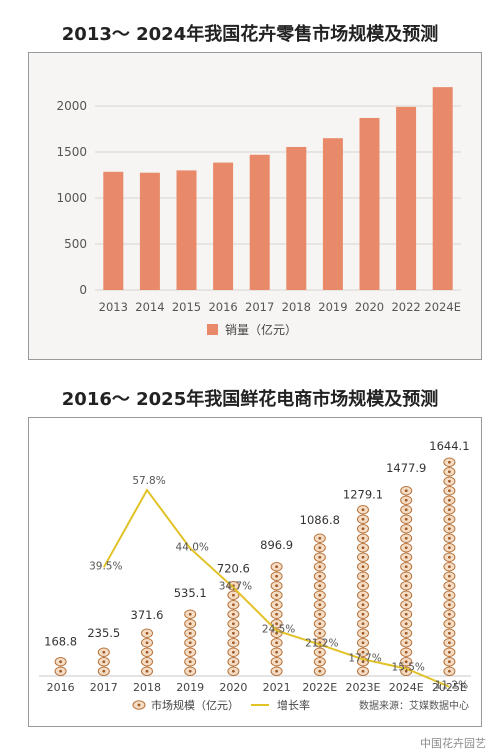  I want to click on x-tick-label: 2015, so click(186, 307).